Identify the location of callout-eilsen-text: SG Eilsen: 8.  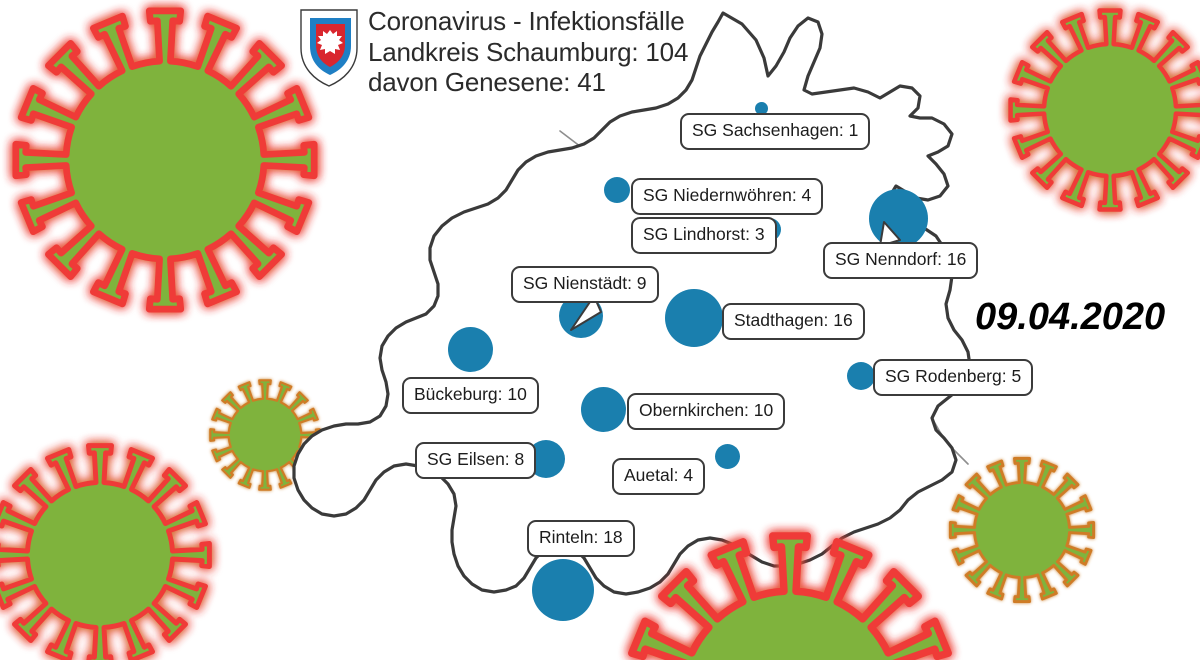
(476, 459).